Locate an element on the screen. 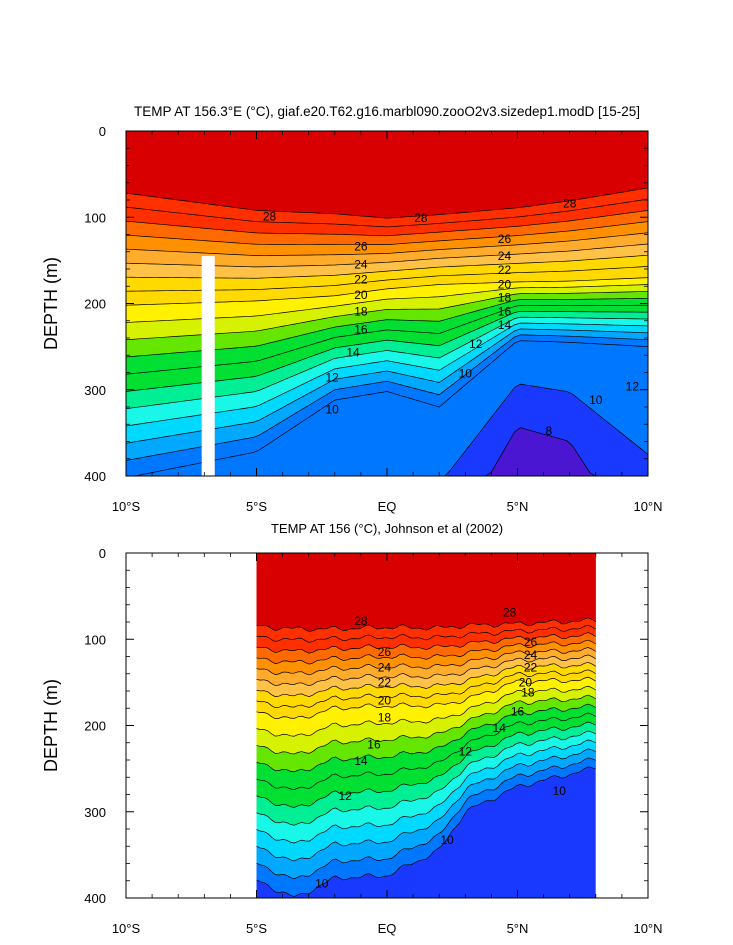  contour-label: 8 is located at coordinates (548, 431).